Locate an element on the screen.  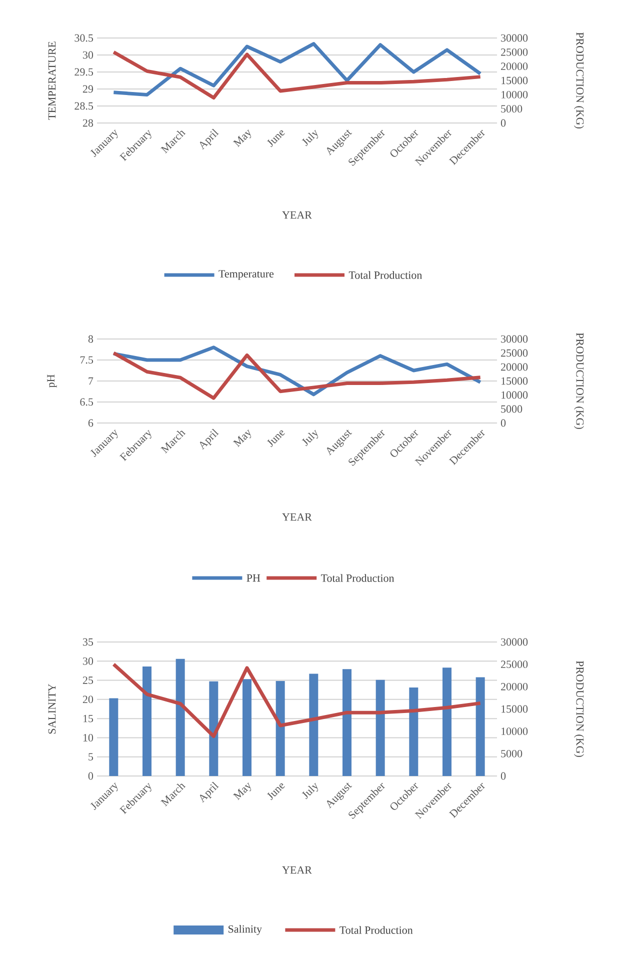
y-tick-label: 35 is located at coordinates (88, 642).